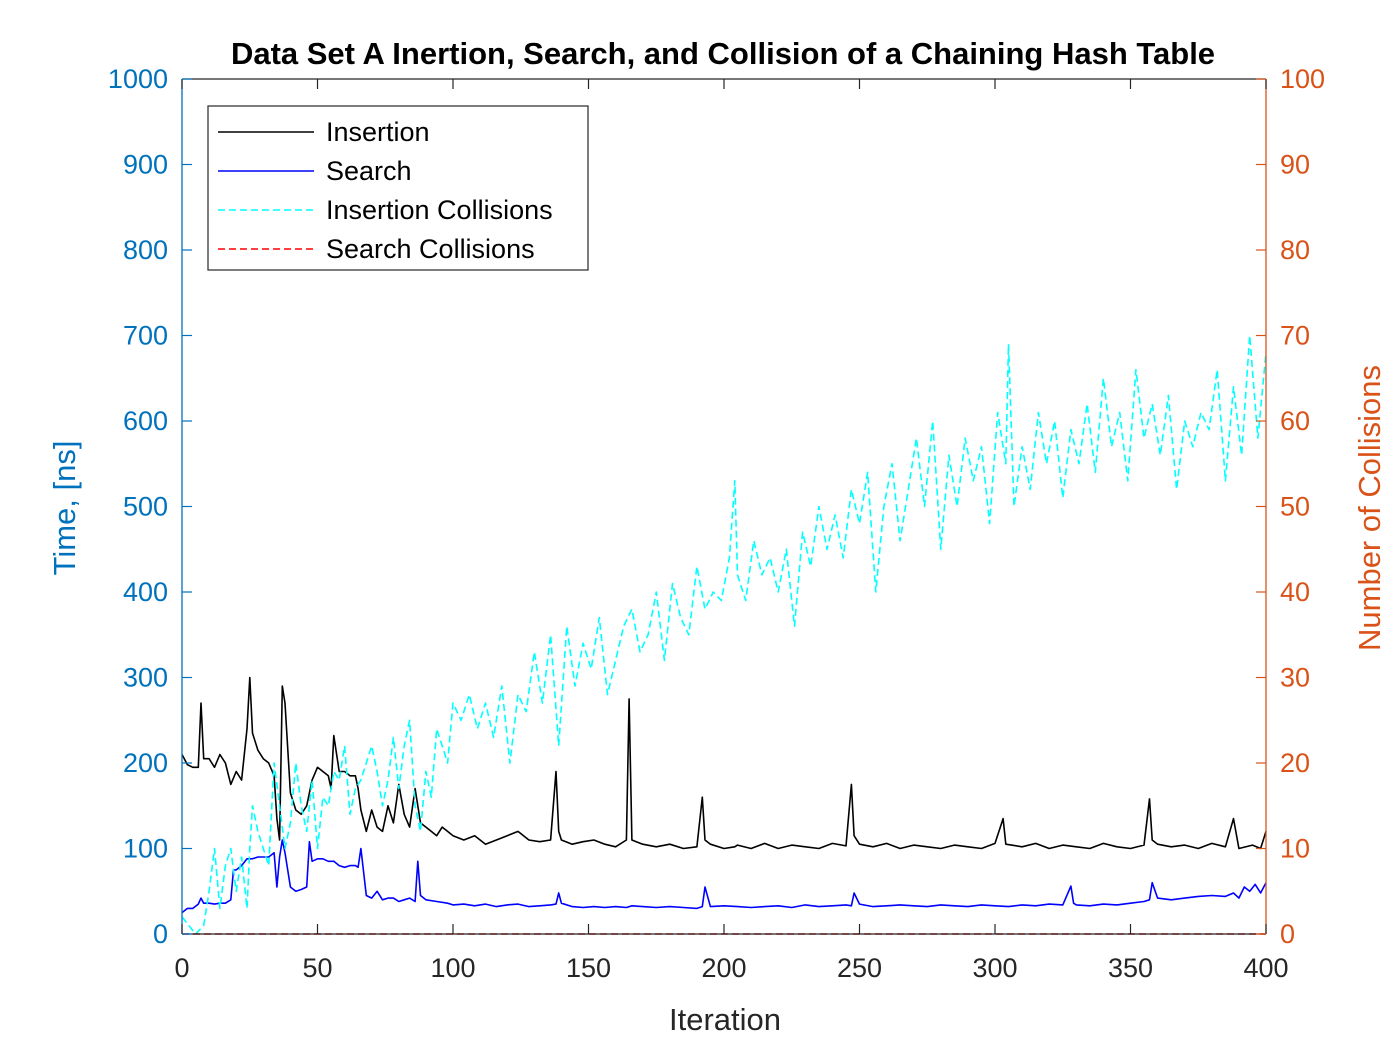 The image size is (1400, 1050). Describe the element at coordinates (145, 165) in the screenshot. I see `y-left-tick-label: 900` at that location.